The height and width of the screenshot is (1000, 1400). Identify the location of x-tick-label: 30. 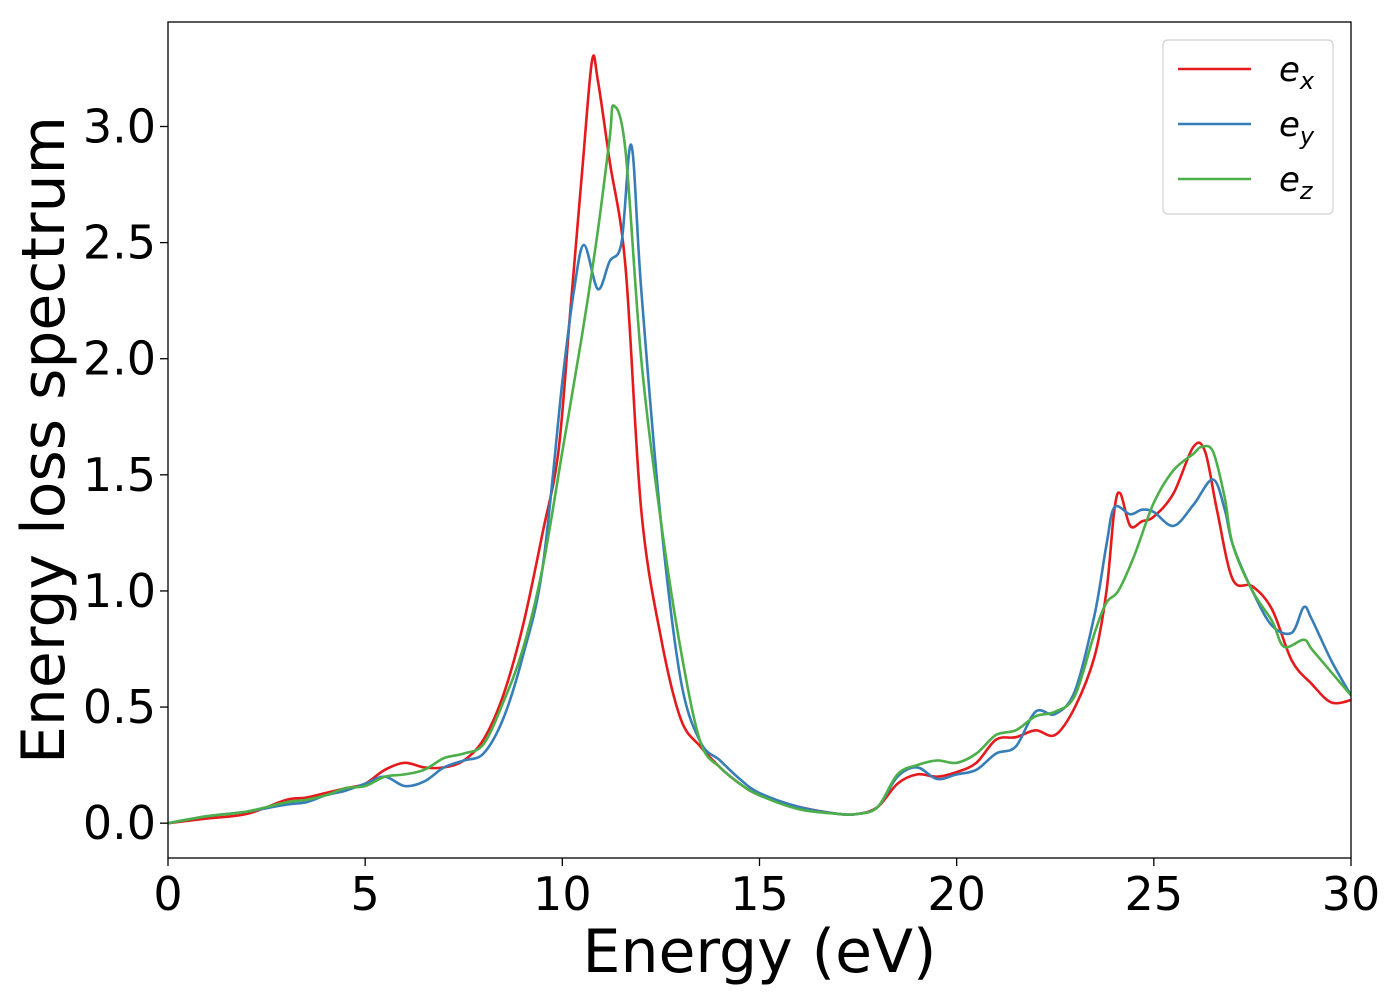
(1351, 894).